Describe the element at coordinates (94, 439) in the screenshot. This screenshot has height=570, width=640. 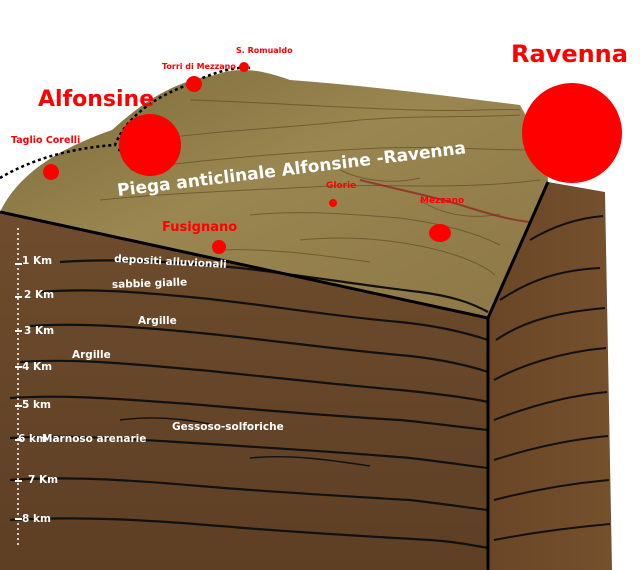
I see `layer-marnoso-arenarie: Marnoso arenarie` at that location.